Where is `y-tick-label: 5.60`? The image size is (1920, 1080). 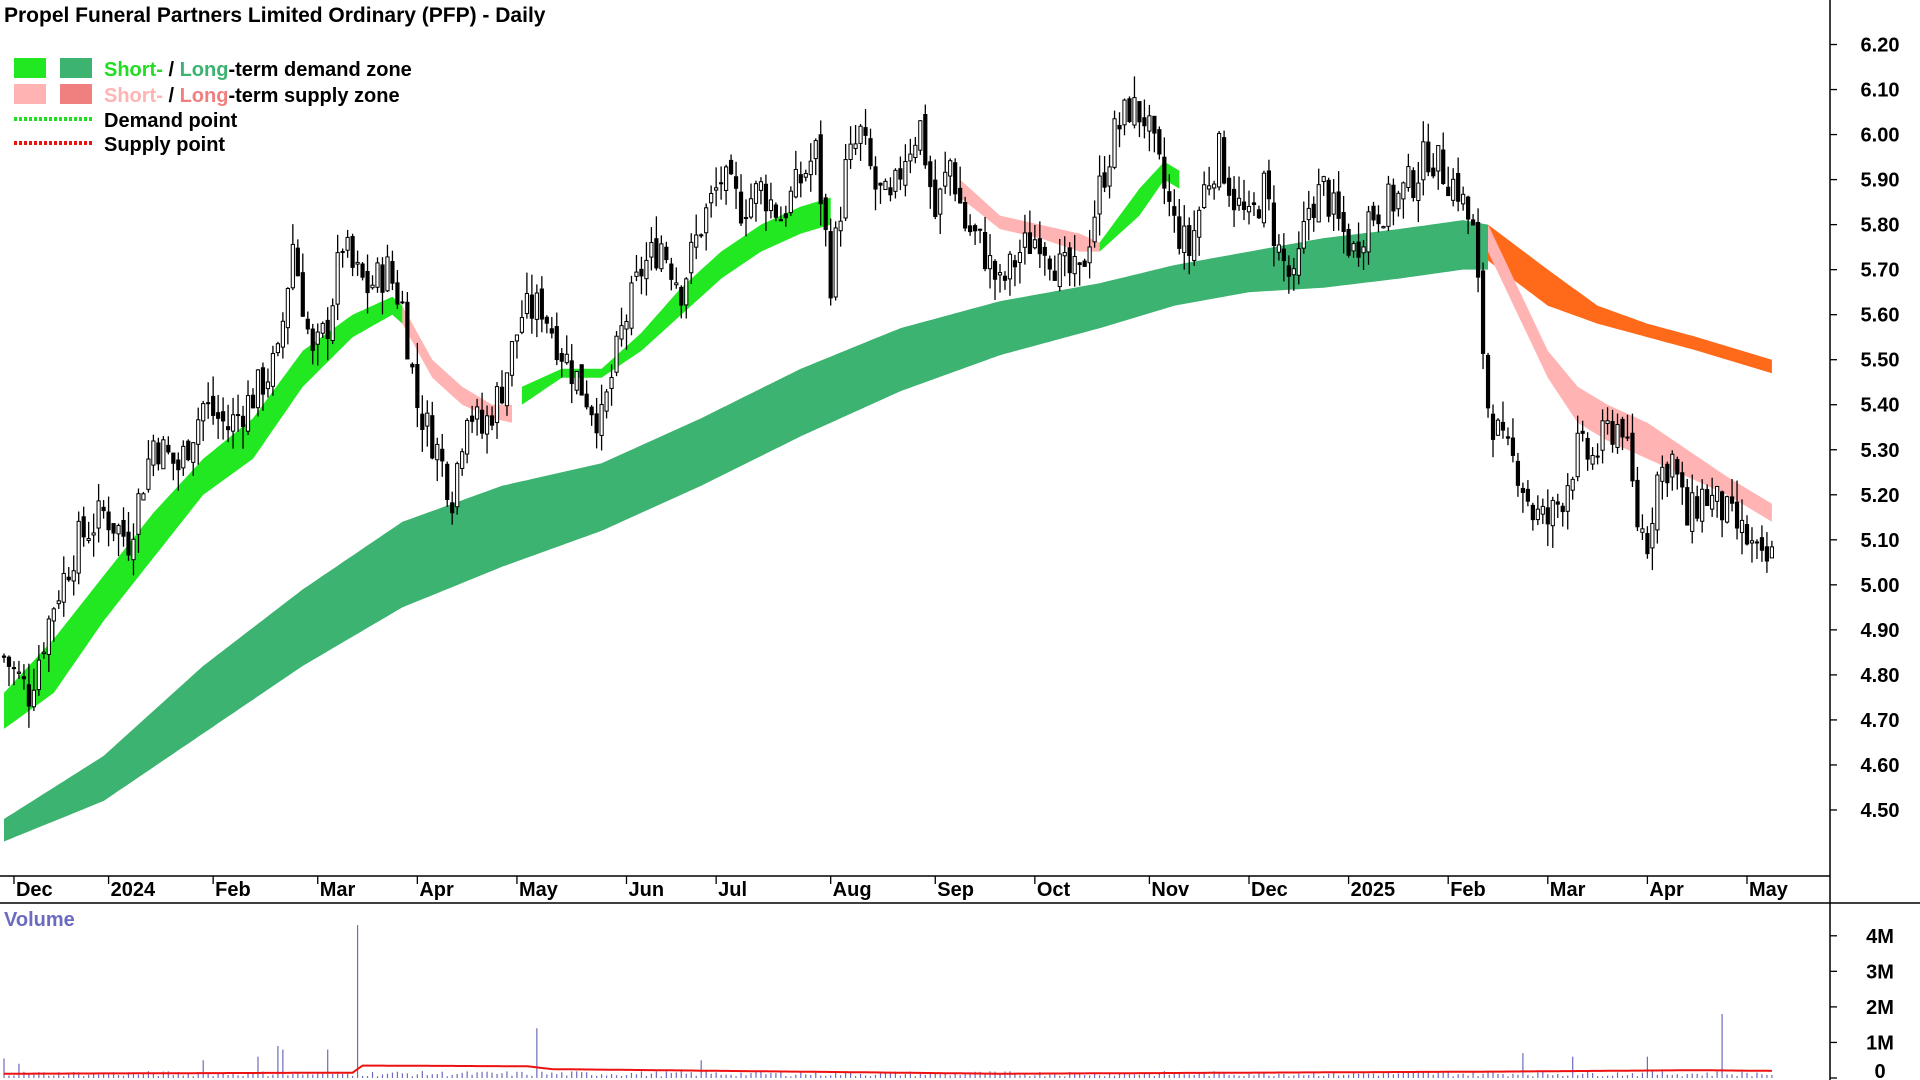
y-tick-label: 5.60 is located at coordinates (1880, 316).